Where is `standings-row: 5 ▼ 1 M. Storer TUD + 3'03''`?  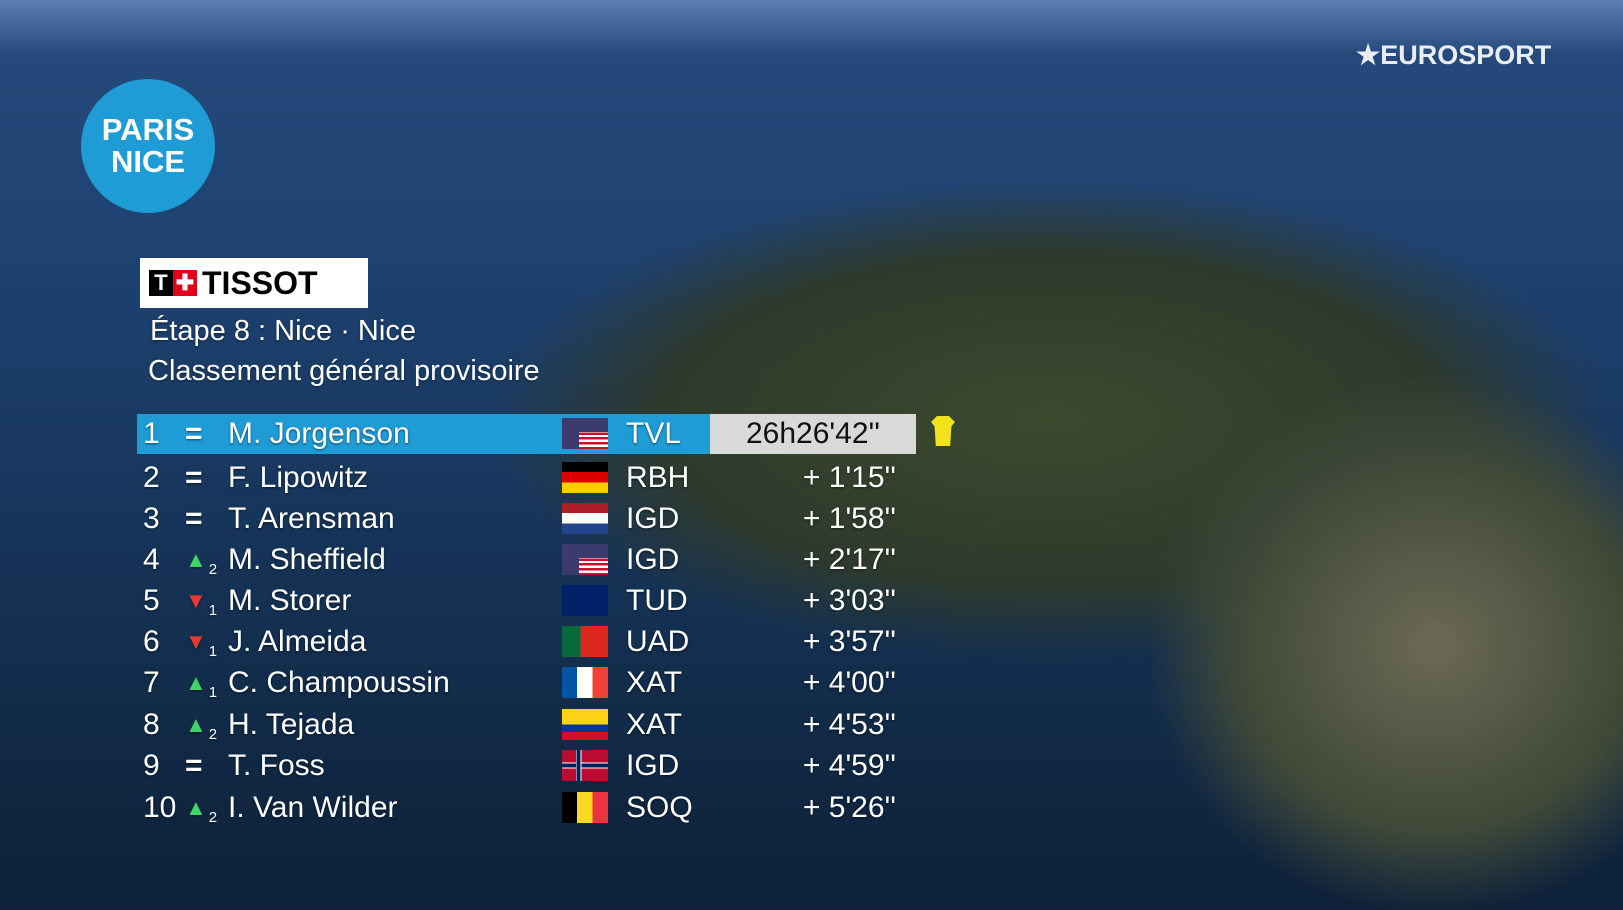
standings-row: 5 ▼ 1 M. Storer TUD + 3'03'' is located at coordinates (526, 601).